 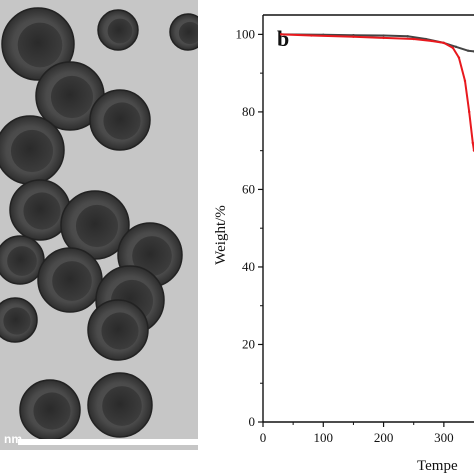 What do you see at coordinates (248, 111) in the screenshot?
I see `y-tick-label: 80` at bounding box center [248, 111].